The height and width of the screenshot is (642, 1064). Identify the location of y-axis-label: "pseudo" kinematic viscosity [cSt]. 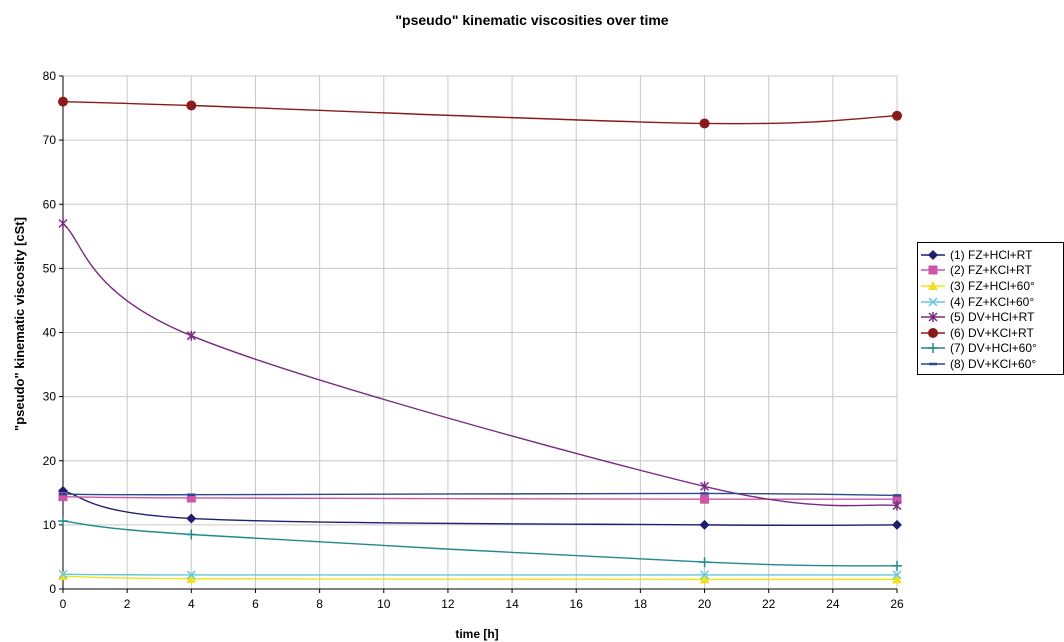
(19, 324).